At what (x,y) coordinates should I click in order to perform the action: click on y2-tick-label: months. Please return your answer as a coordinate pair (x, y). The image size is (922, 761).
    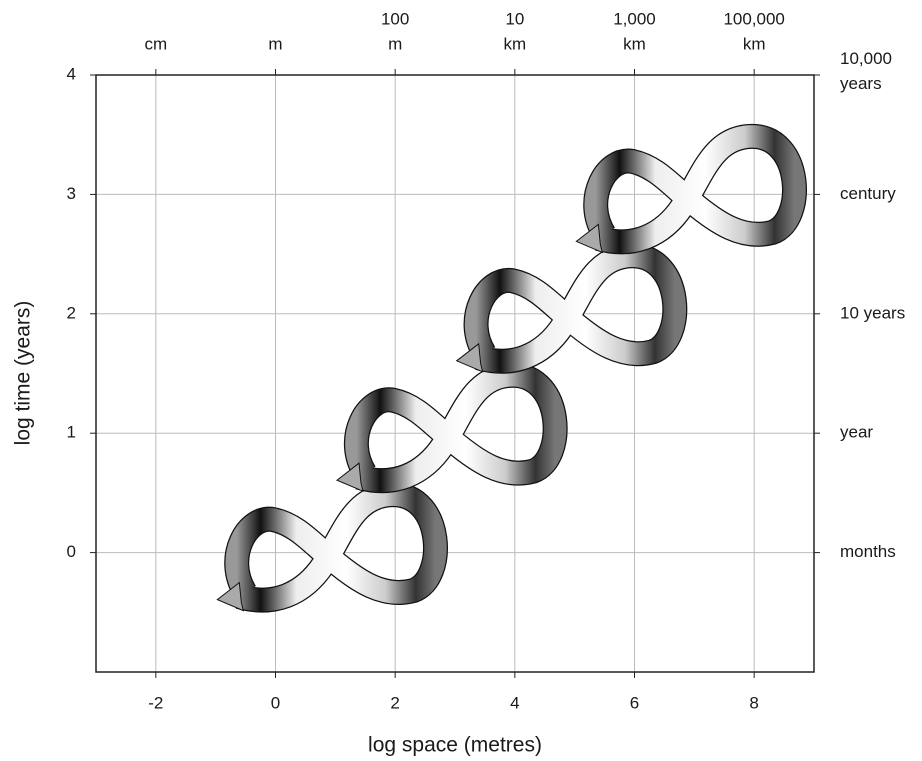
    Looking at the image, I should click on (868, 551).